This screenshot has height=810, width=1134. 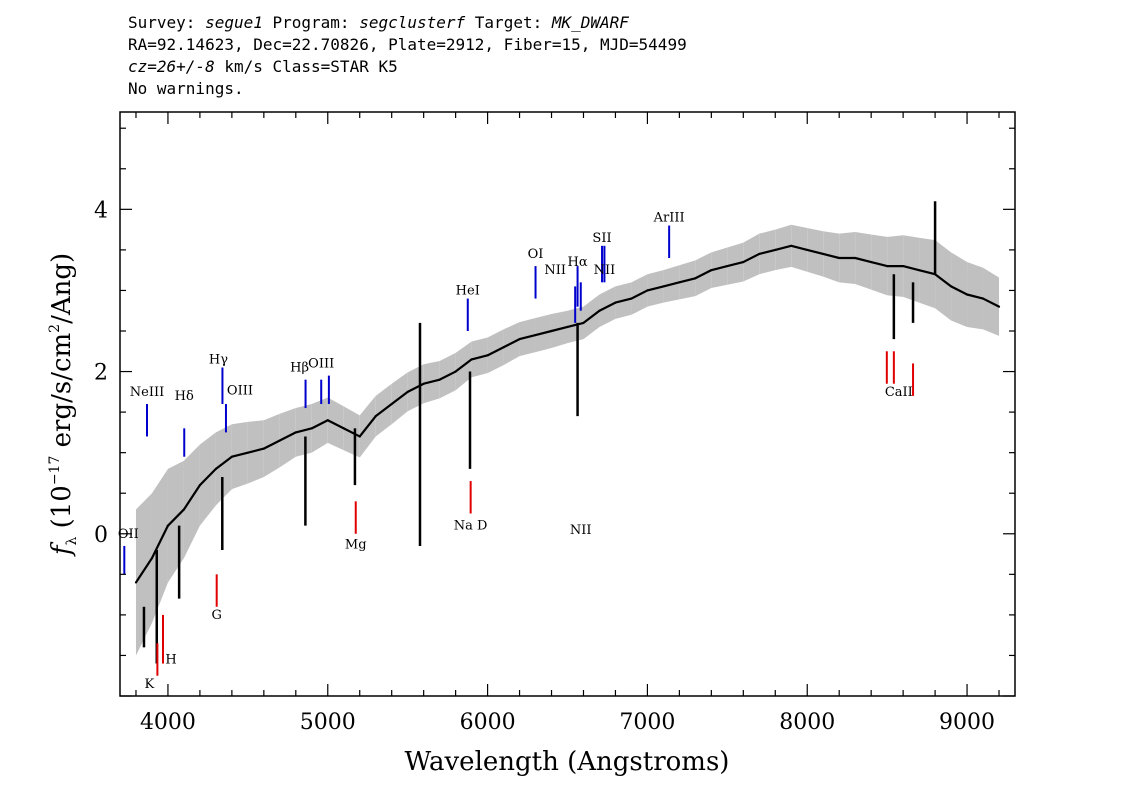 What do you see at coordinates (647, 722) in the screenshot?
I see `x-tick-label: 7000` at bounding box center [647, 722].